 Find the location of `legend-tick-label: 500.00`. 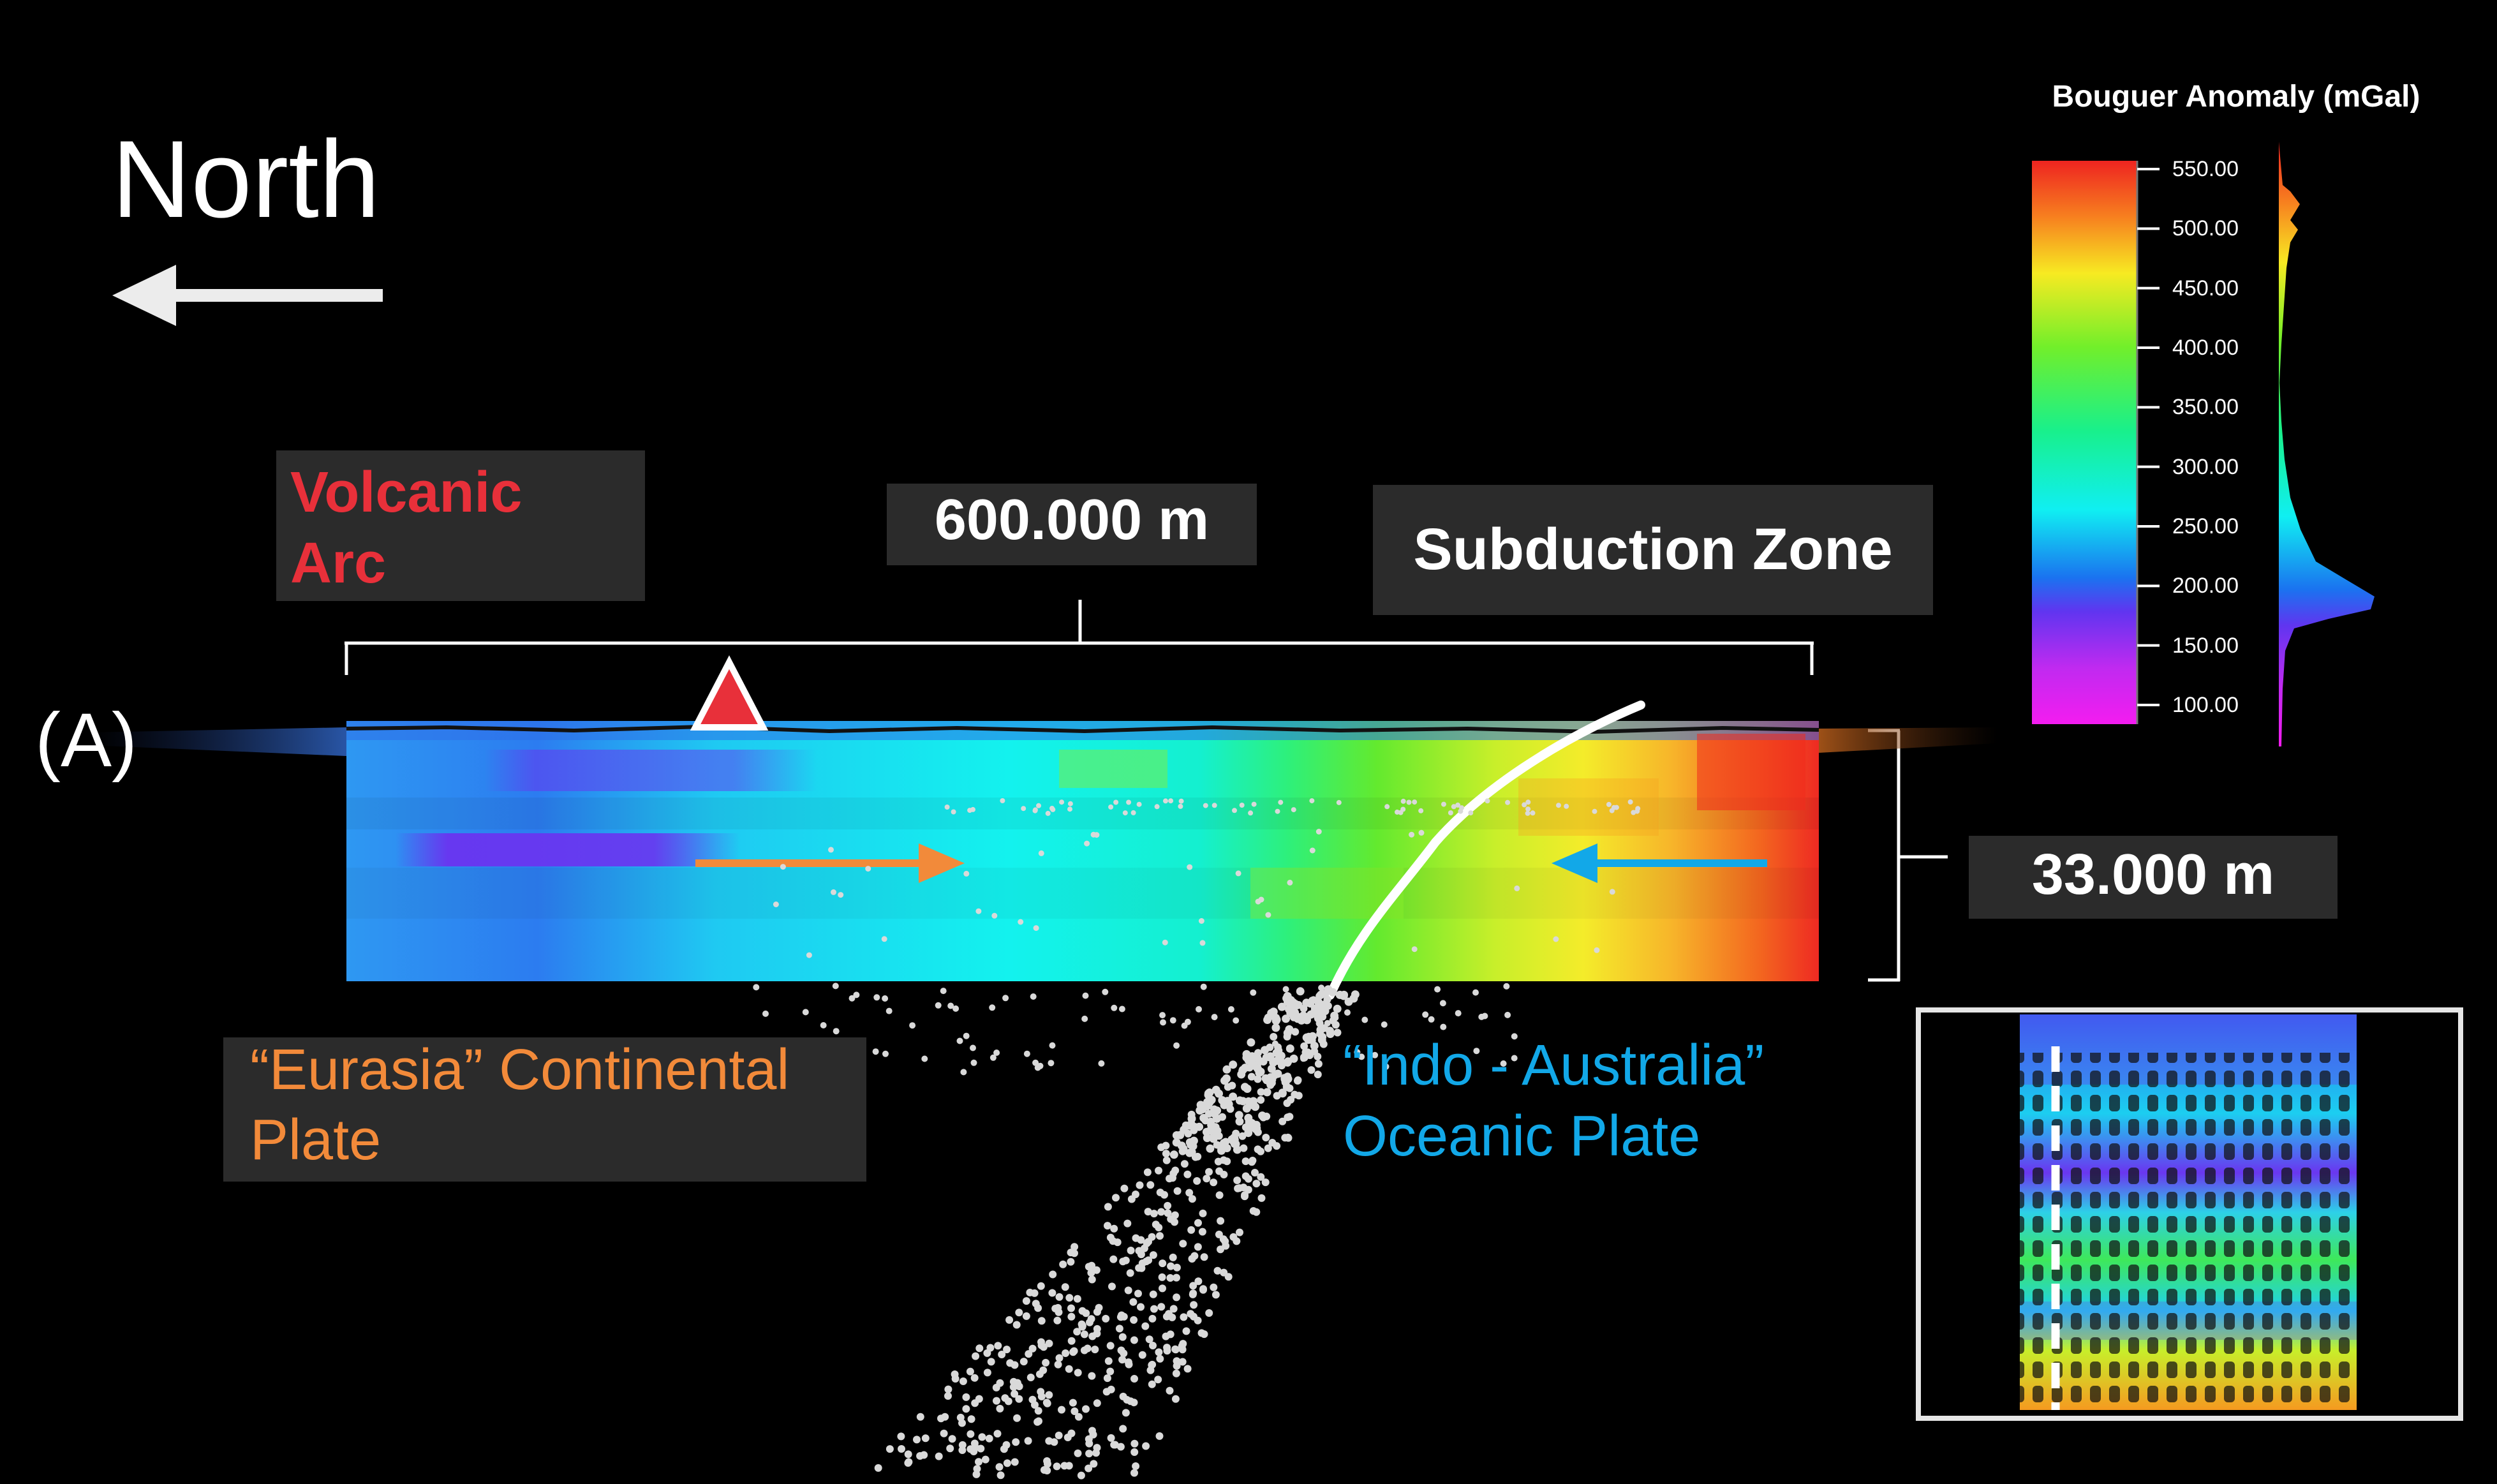

legend-tick-label: 500.00 is located at coordinates (2205, 228).